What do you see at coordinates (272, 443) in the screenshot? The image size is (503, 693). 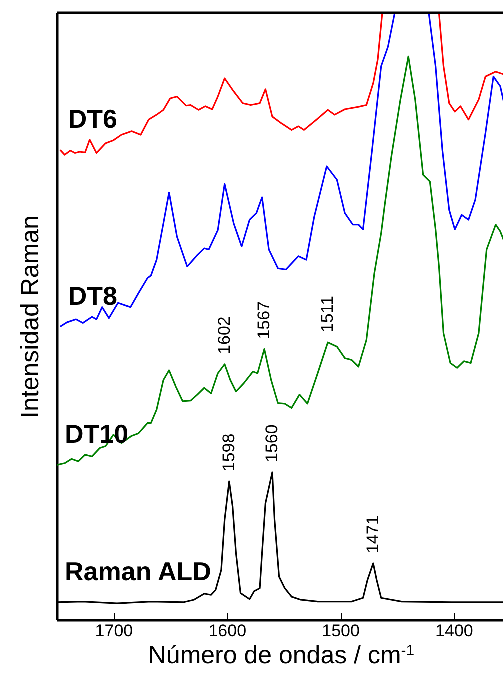 I see `annotation: 1560` at bounding box center [272, 443].